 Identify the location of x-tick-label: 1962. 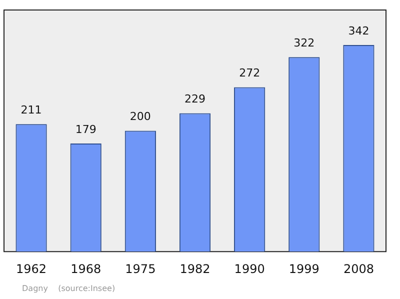
(31, 269).